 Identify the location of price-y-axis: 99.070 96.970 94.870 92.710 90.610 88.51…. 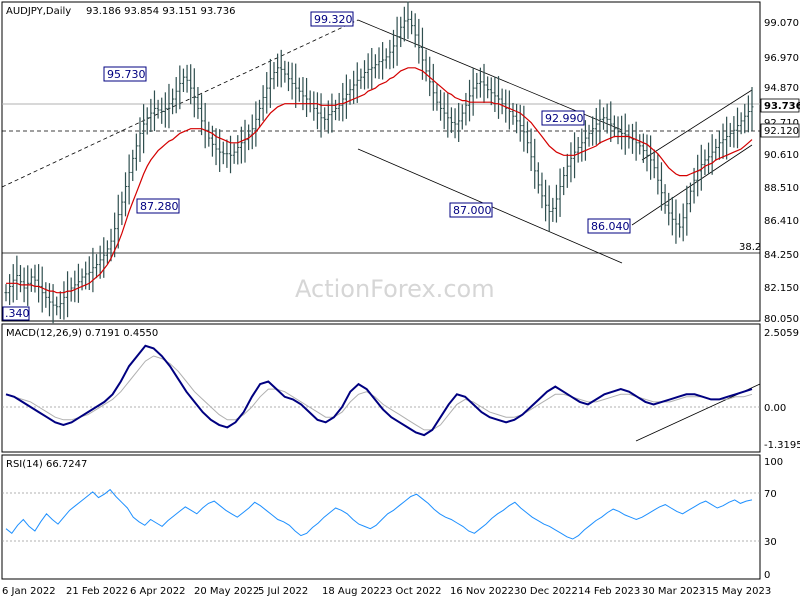
(781, 171).